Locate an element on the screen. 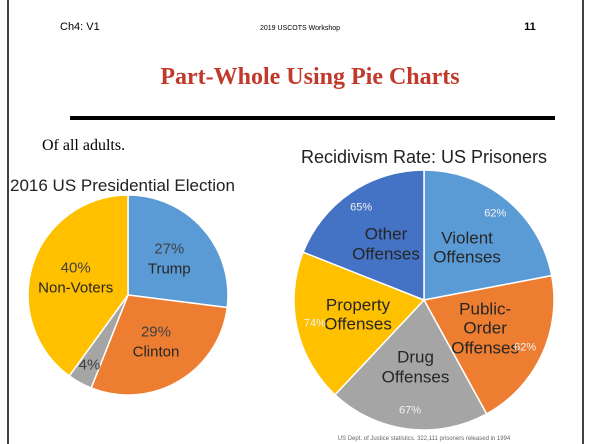 The image size is (591, 444). category-label: Public-Order Offenses is located at coordinates (485, 328).